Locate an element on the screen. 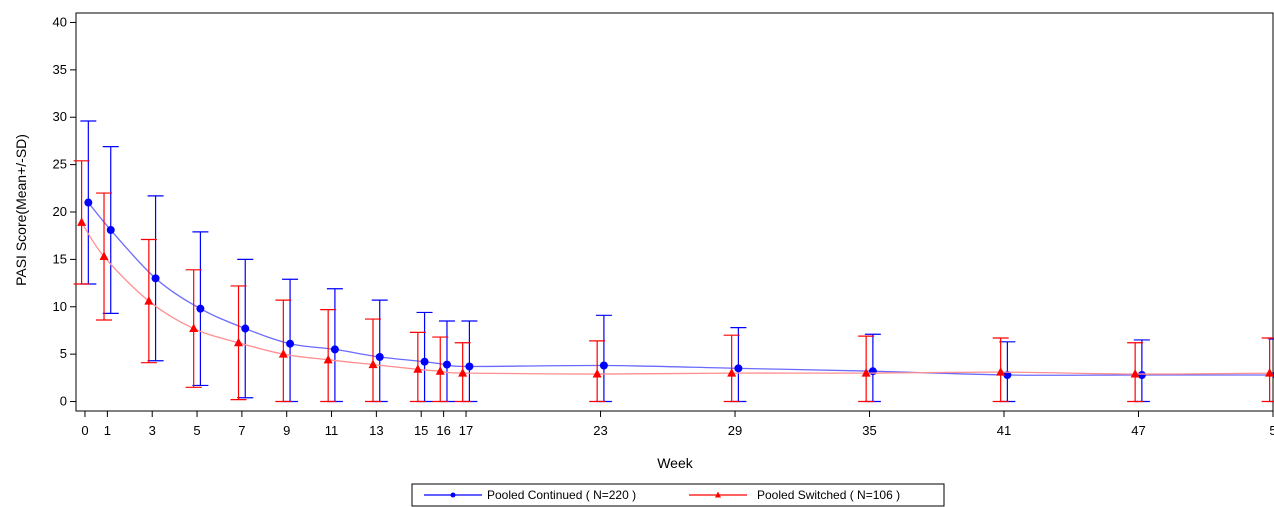  x-tick-label: 11 is located at coordinates (332, 430).